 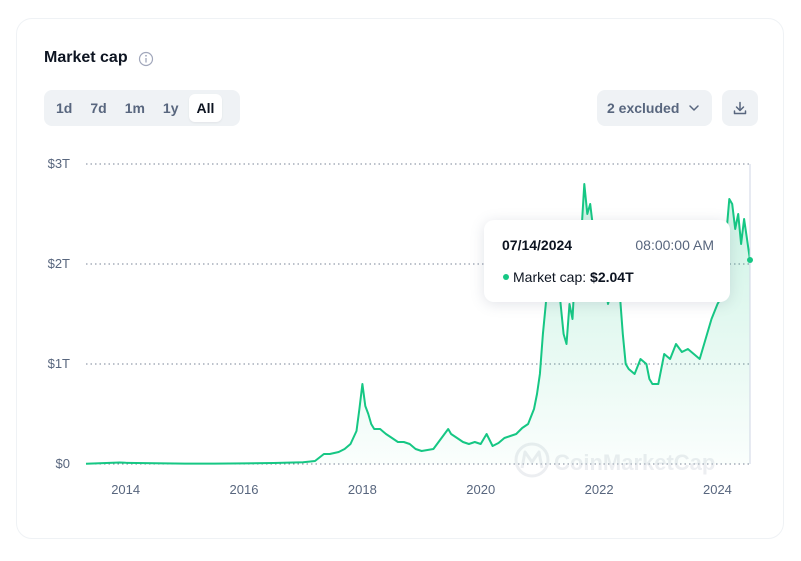 I want to click on series-dot-icon, so click(x=506, y=277).